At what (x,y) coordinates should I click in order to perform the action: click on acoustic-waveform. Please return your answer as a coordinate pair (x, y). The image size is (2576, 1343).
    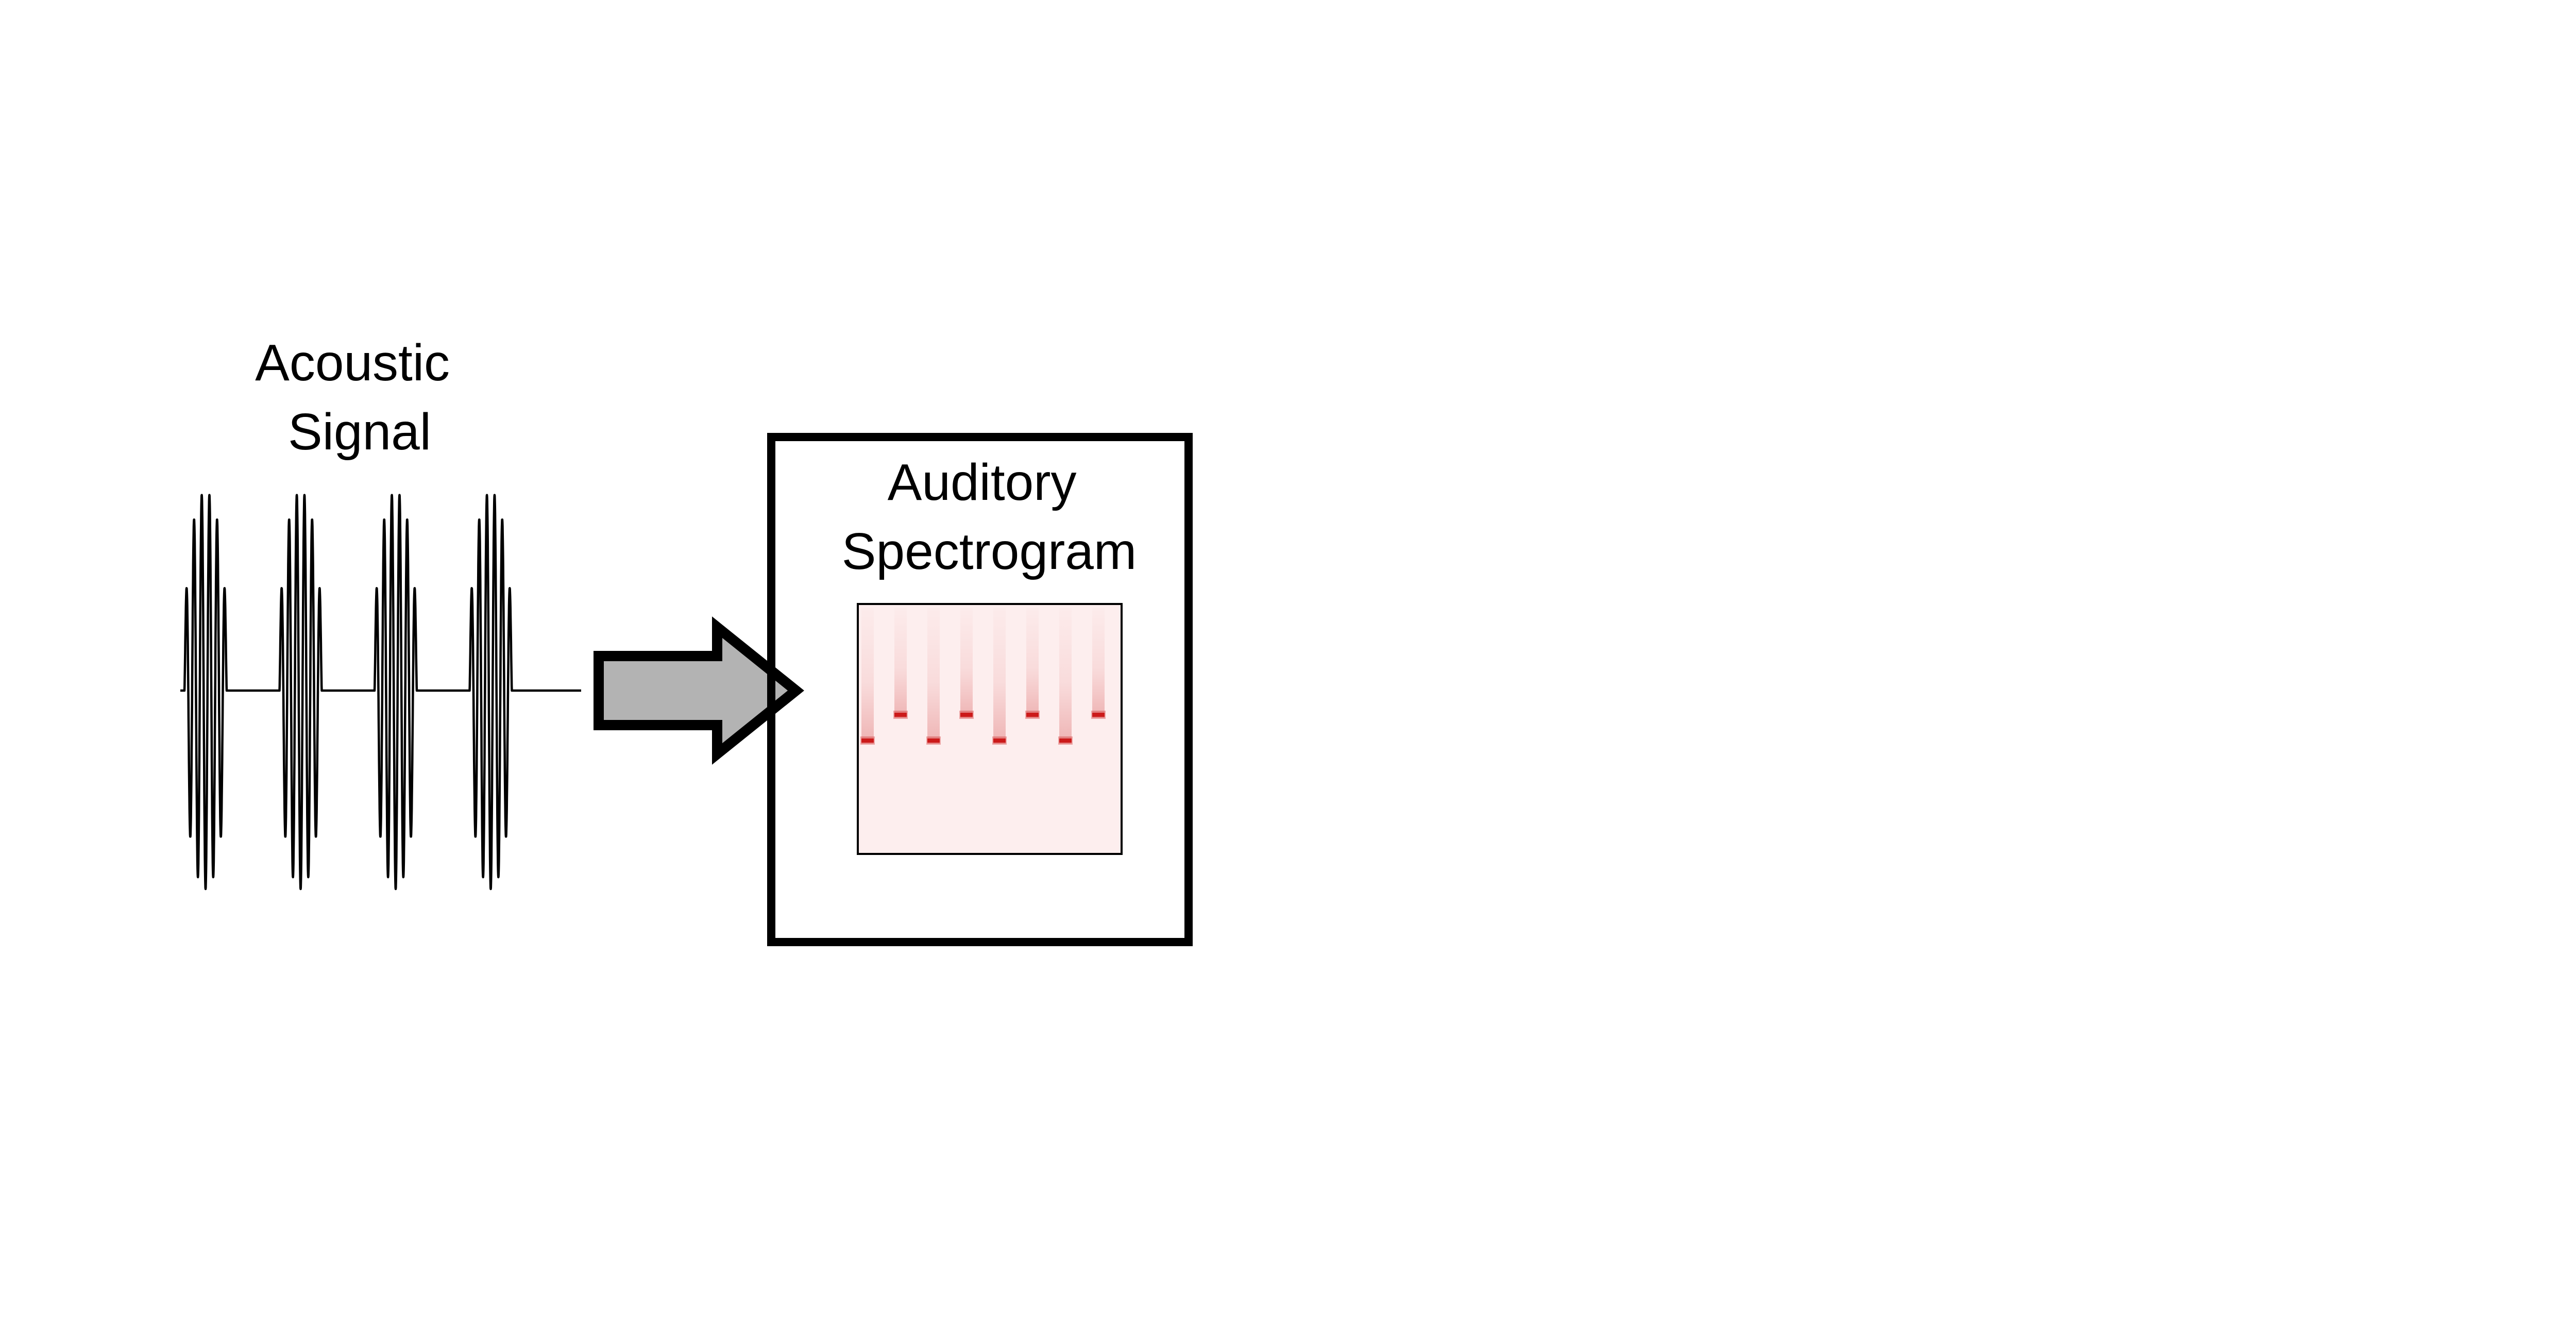
    Looking at the image, I should click on (380, 692).